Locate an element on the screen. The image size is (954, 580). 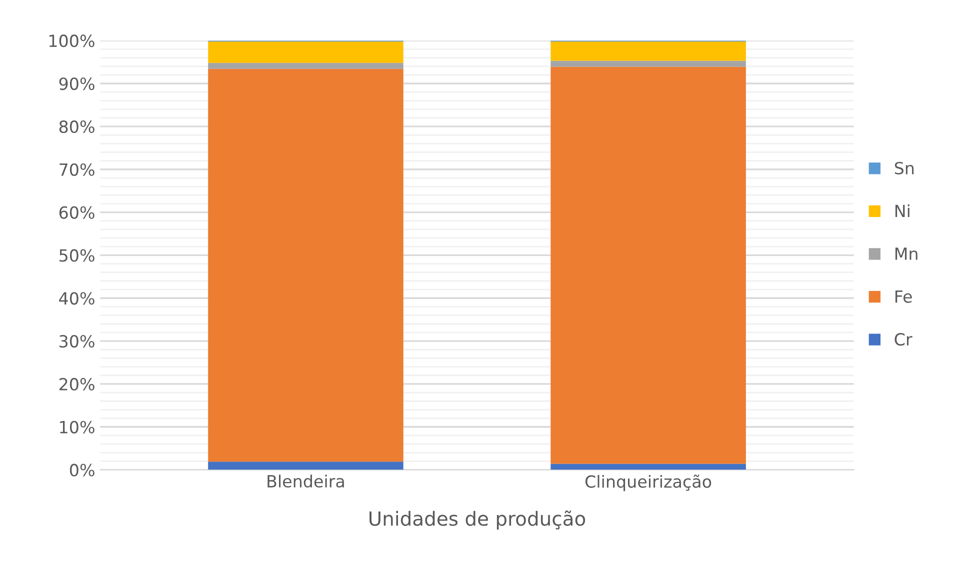
y-tick-label: 10% is located at coordinates (77, 427).